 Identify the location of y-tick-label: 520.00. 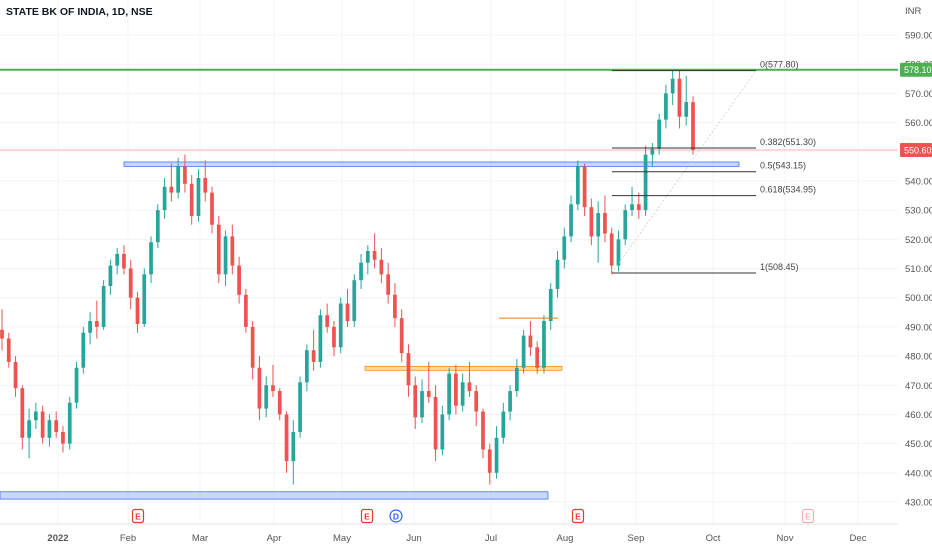
(918, 240).